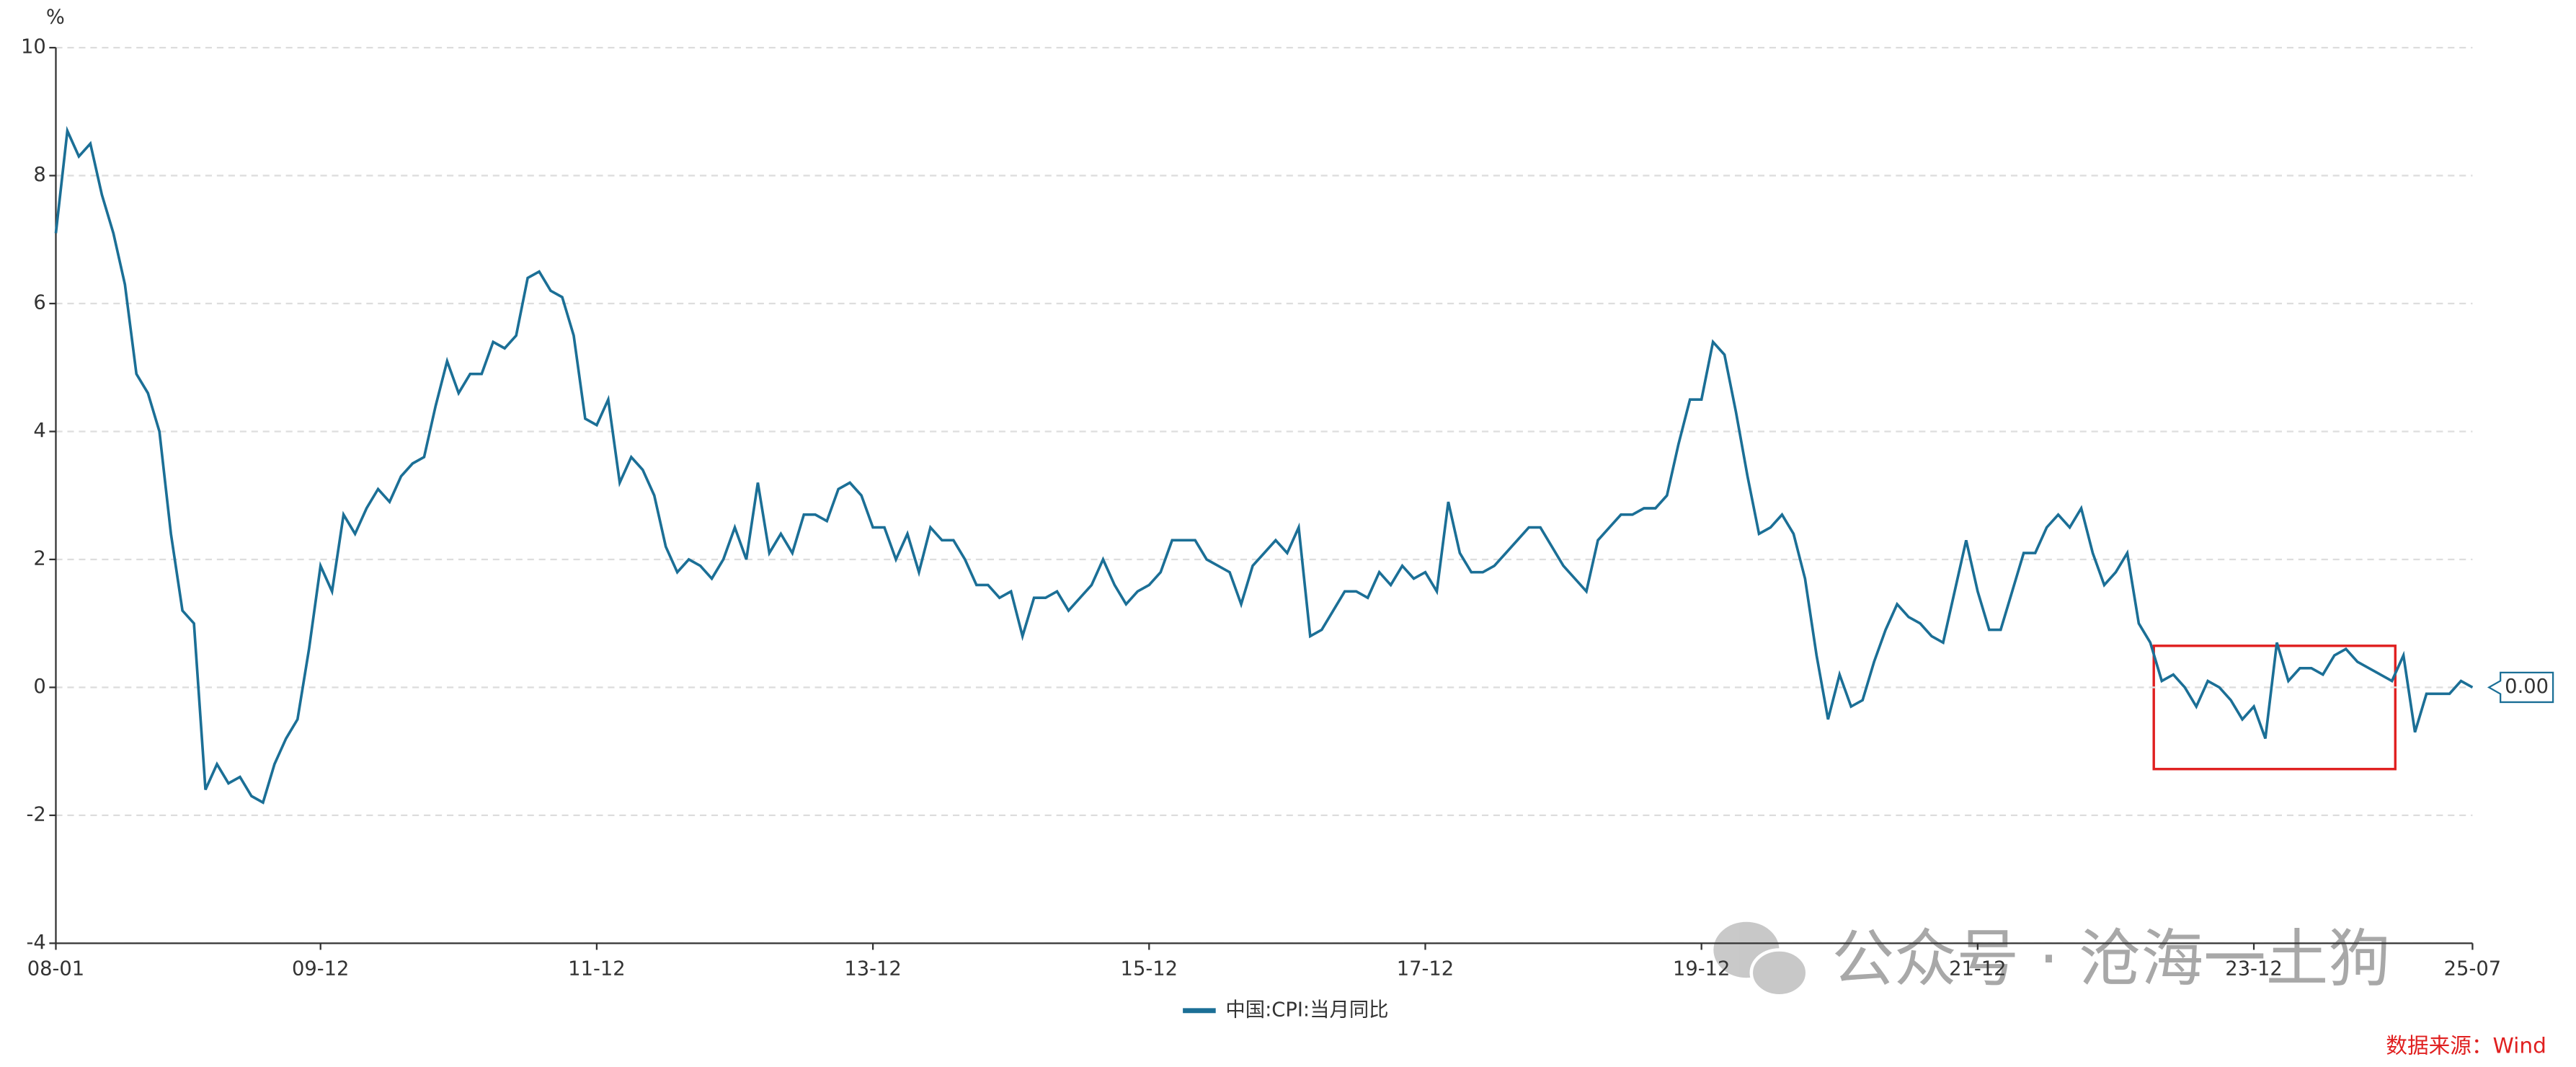 The image size is (2576, 1067). Describe the element at coordinates (2274, 708) in the screenshot. I see `highlight-box` at that location.